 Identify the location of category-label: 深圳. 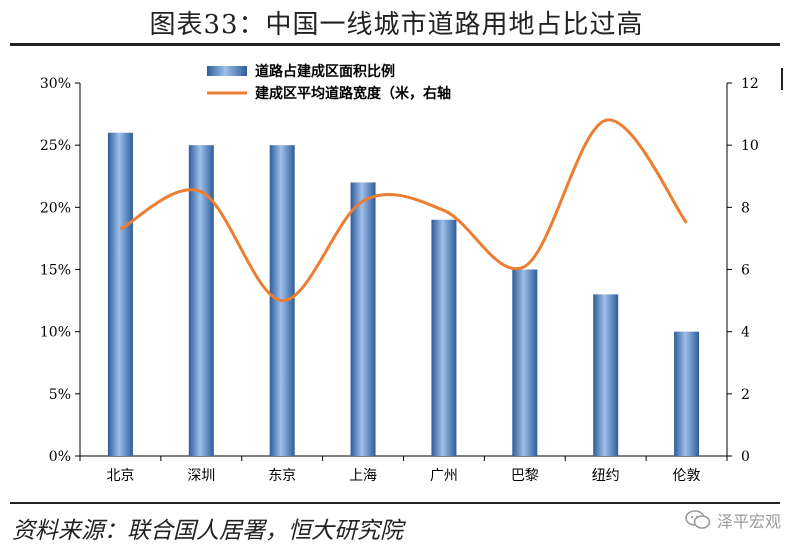
(201, 476).